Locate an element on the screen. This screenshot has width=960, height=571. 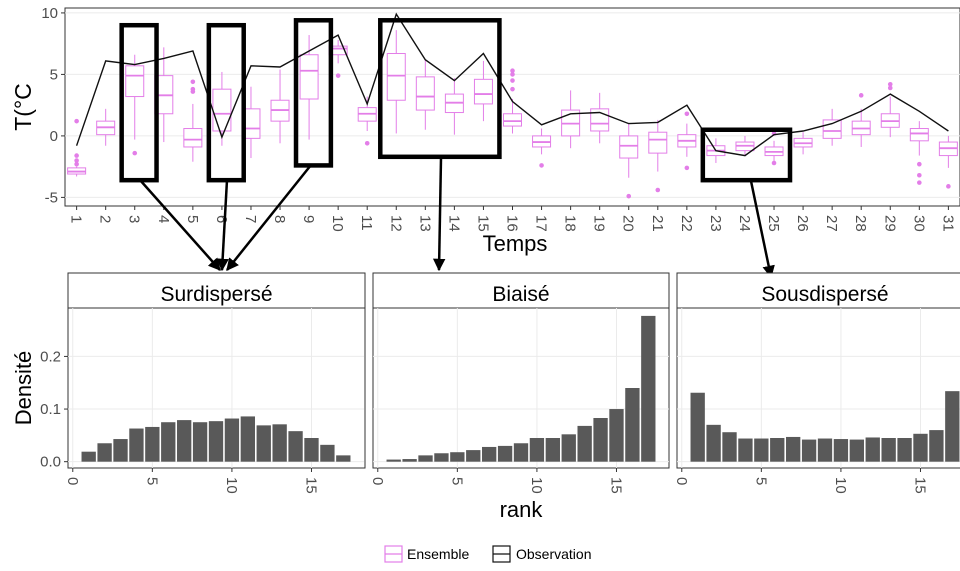
arrow-6-to-surdisperse is located at coordinates (222, 225).